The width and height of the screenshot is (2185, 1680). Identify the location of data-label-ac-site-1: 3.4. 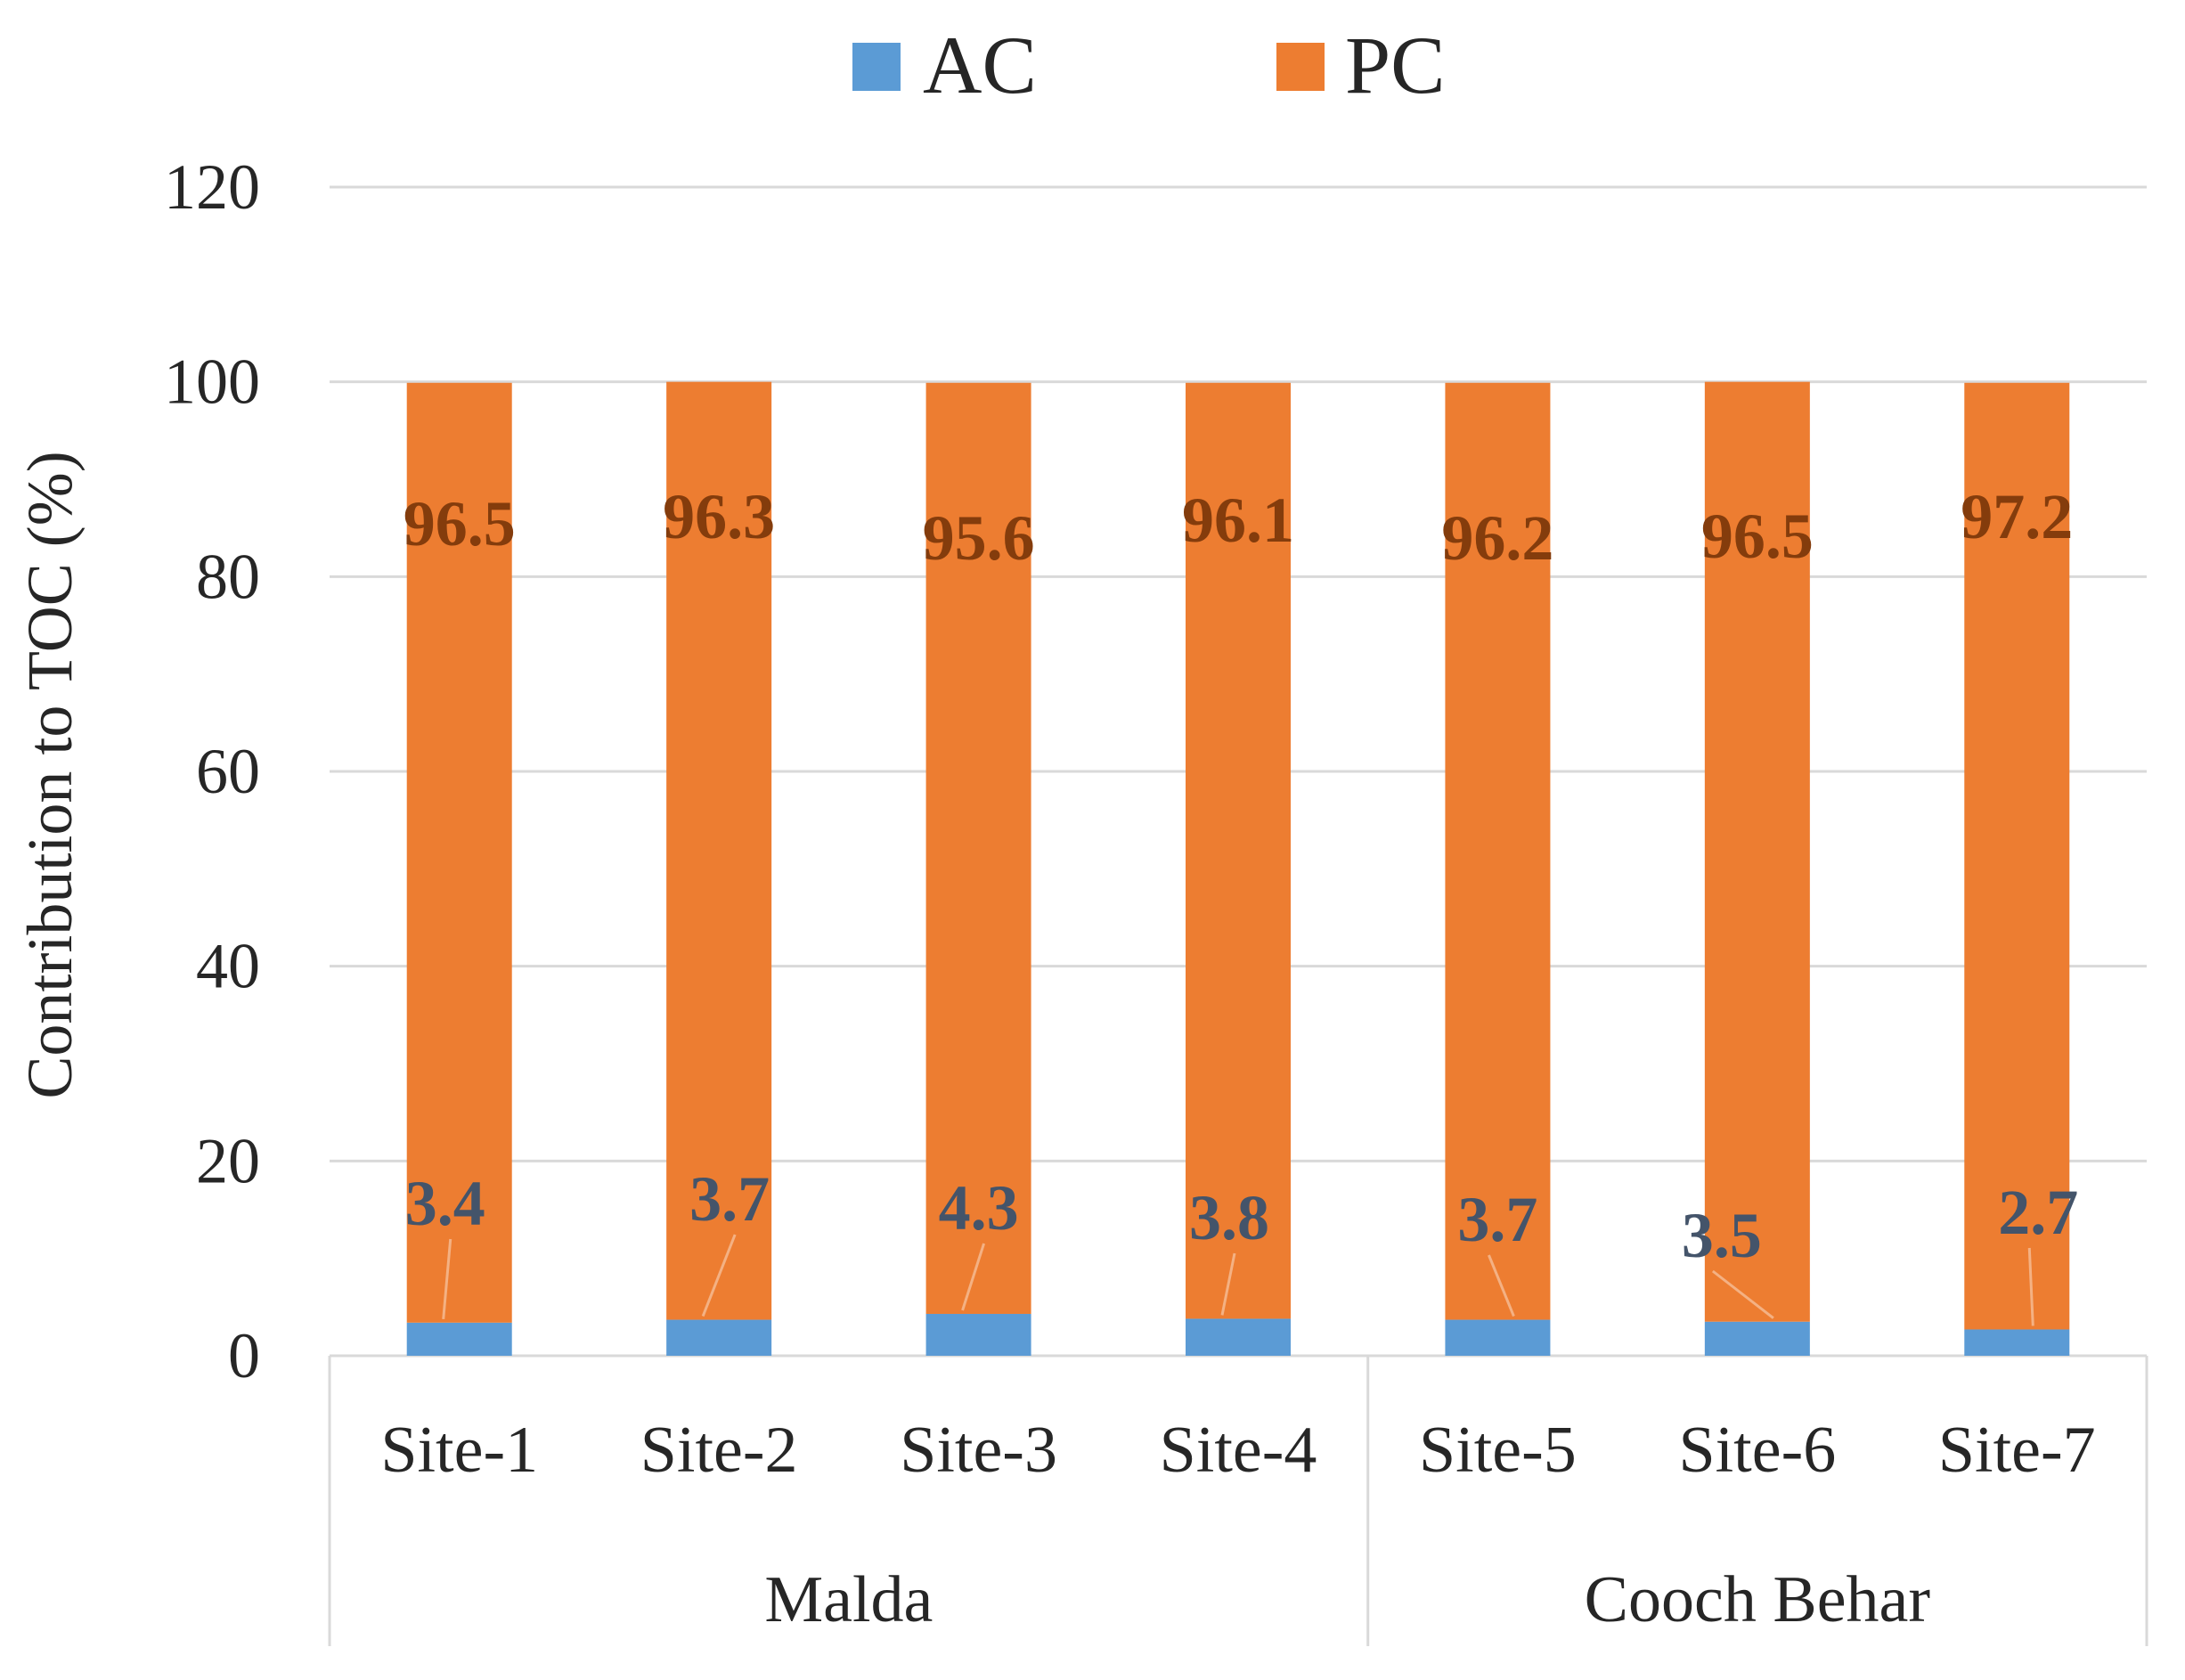
(445, 1204).